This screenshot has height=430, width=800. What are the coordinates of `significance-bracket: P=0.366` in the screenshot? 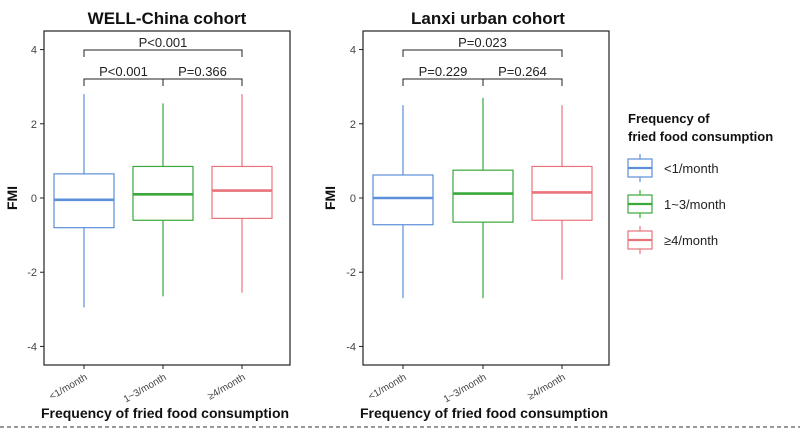 It's located at (202, 75).